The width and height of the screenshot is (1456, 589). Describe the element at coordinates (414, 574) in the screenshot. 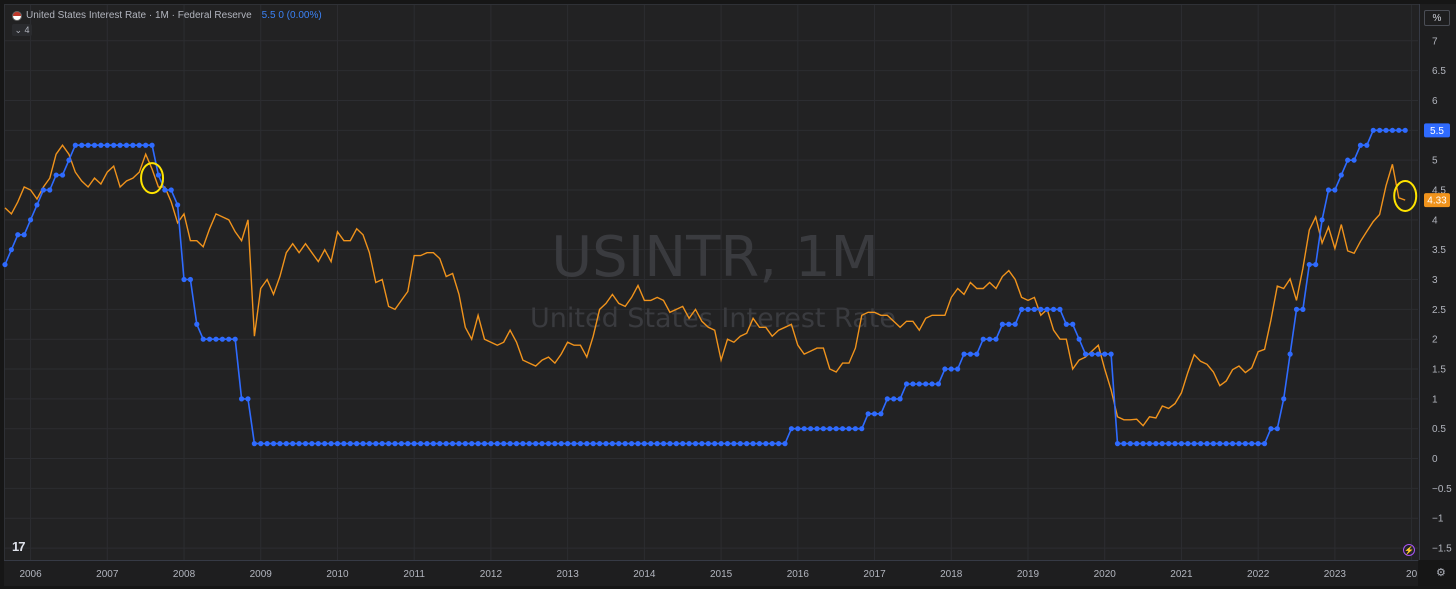

I see `x-tick-label: 2011` at that location.